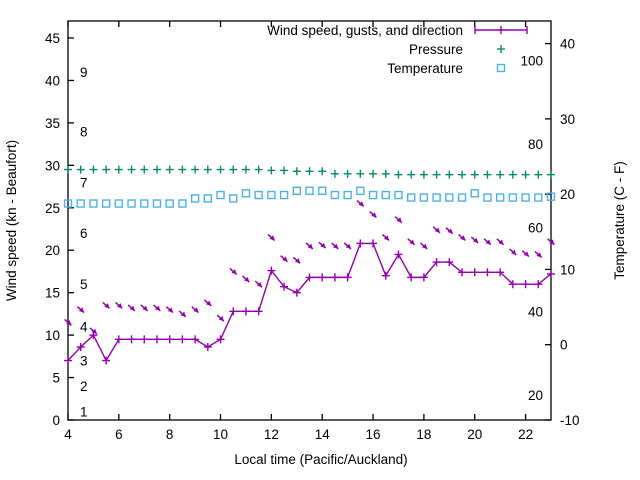 The image size is (640, 480). What do you see at coordinates (170, 434) in the screenshot?
I see `x-tick-label: 8` at bounding box center [170, 434].